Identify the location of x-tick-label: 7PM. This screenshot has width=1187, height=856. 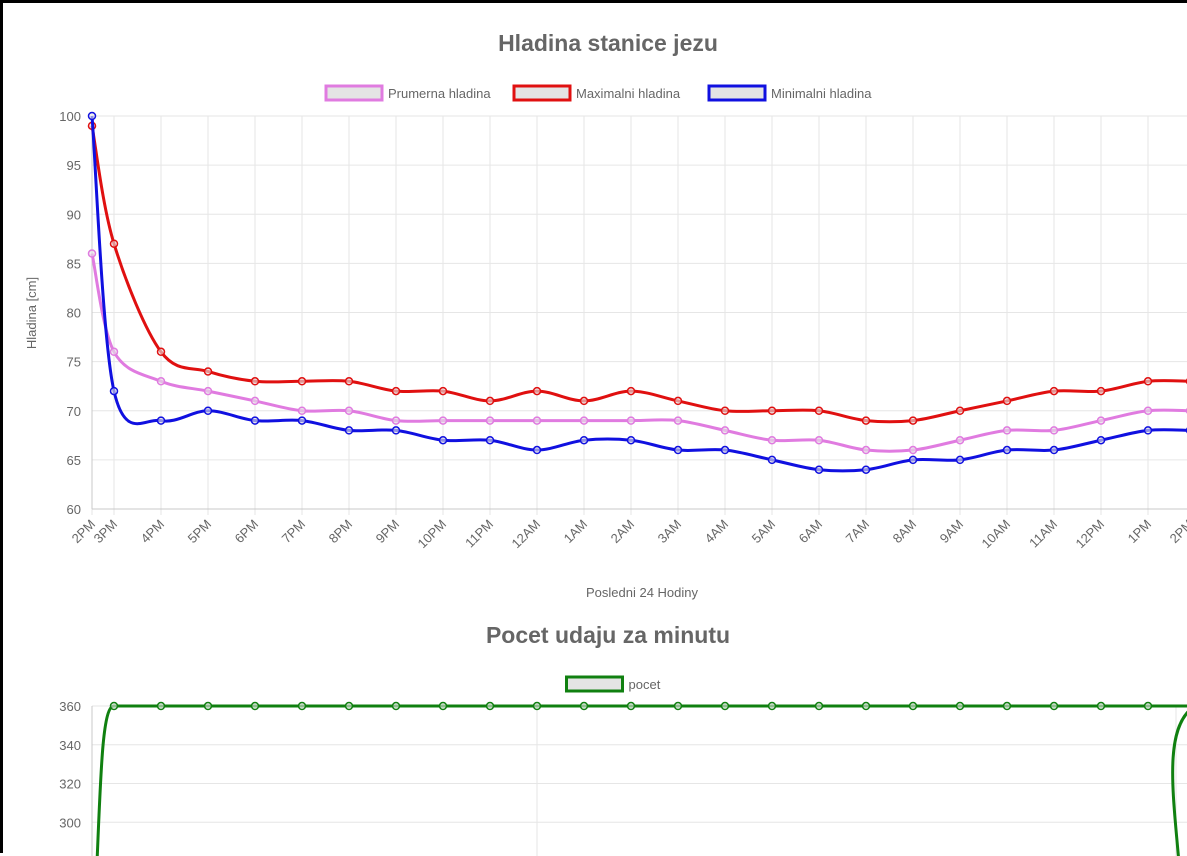
(294, 532).